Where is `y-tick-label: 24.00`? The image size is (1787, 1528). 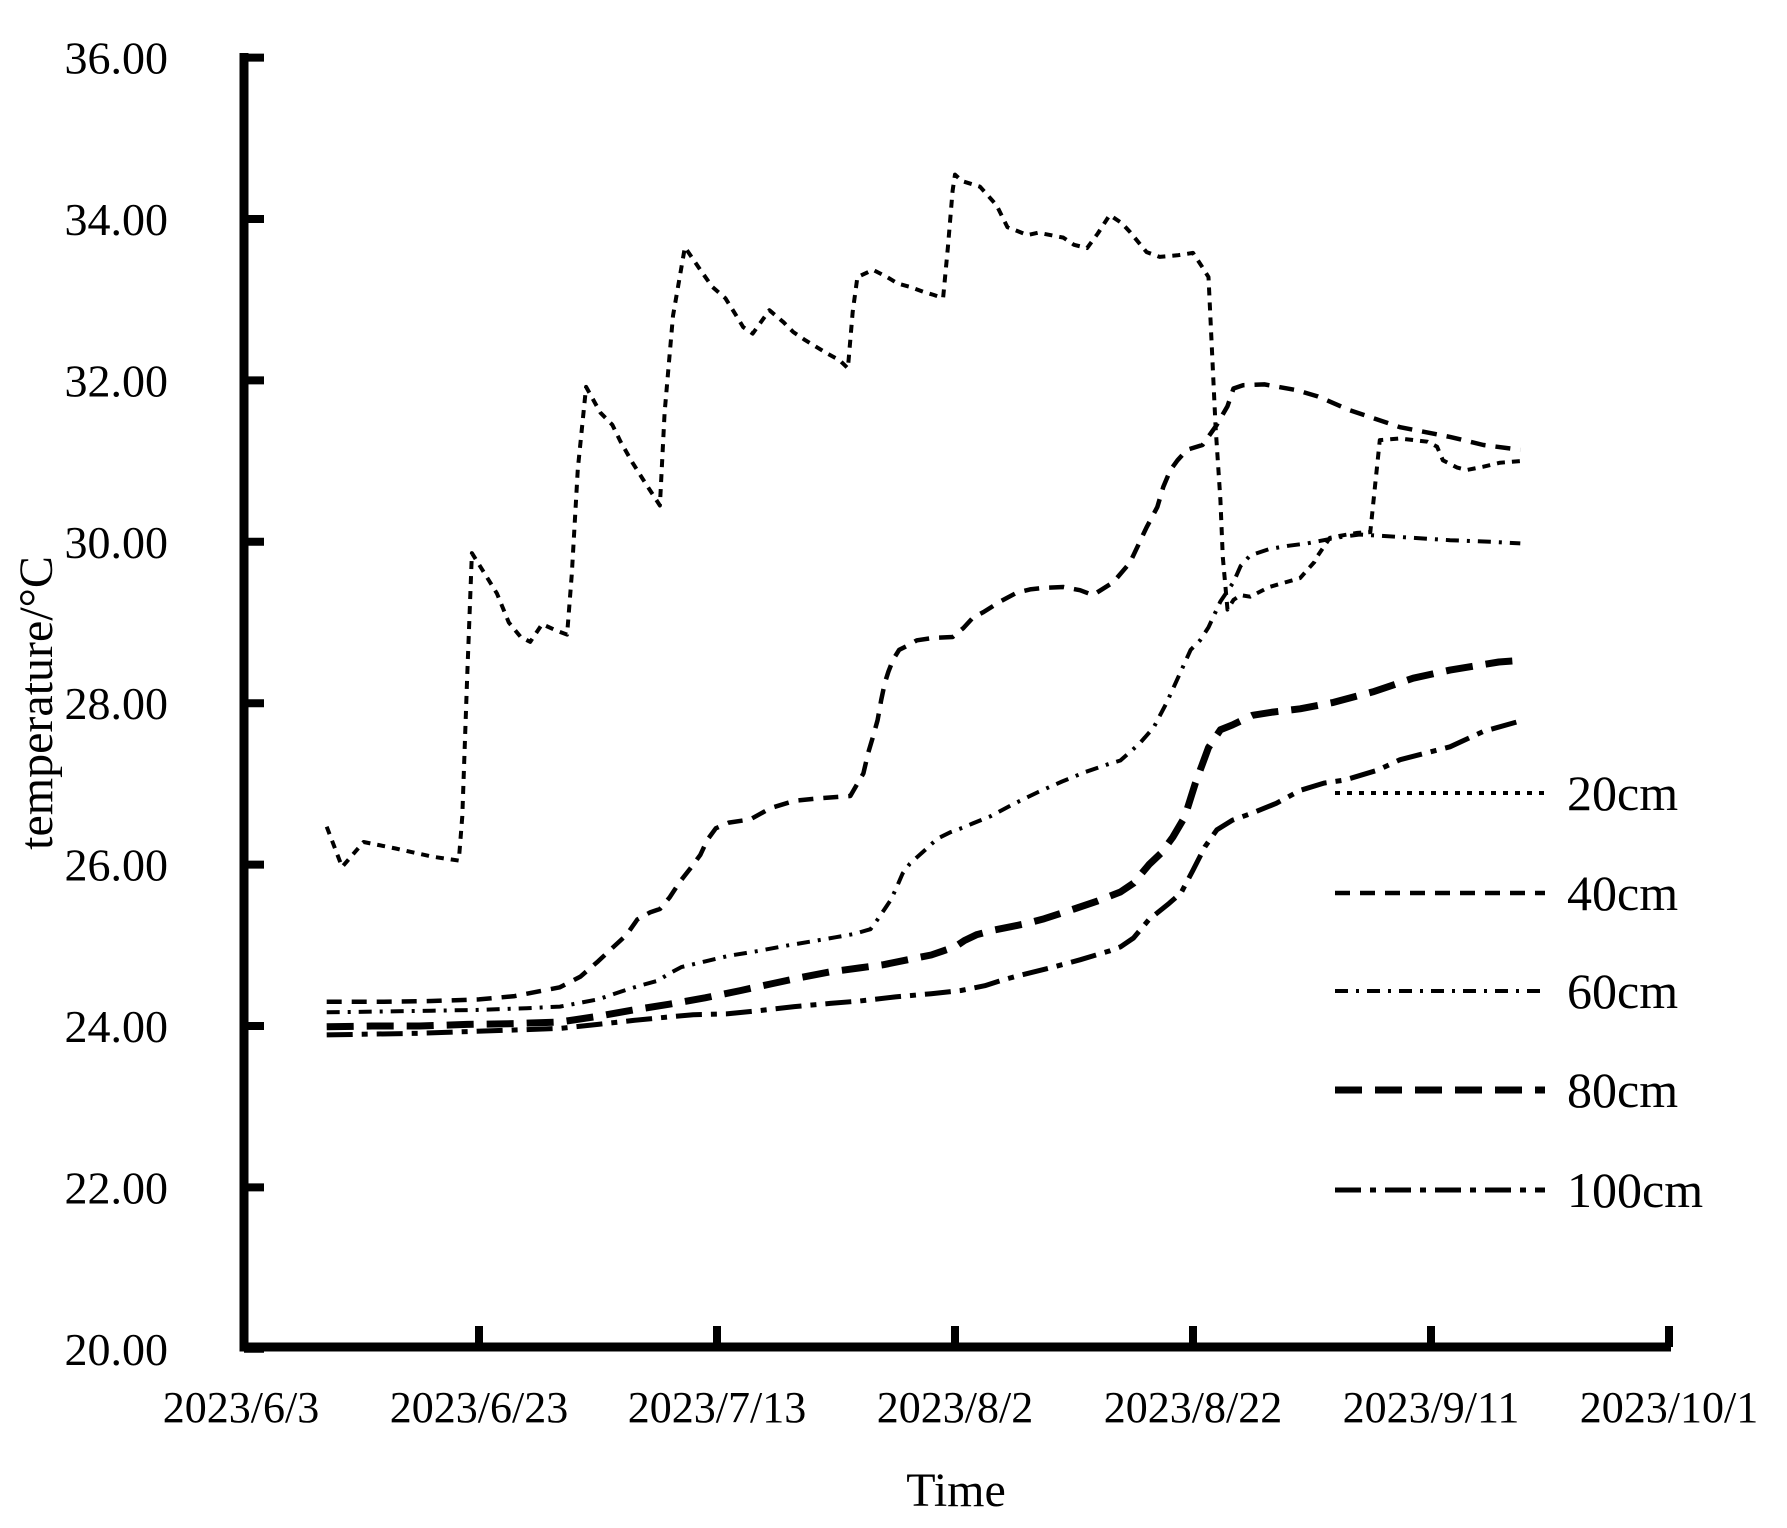
y-tick-label: 24.00 is located at coordinates (117, 1026).